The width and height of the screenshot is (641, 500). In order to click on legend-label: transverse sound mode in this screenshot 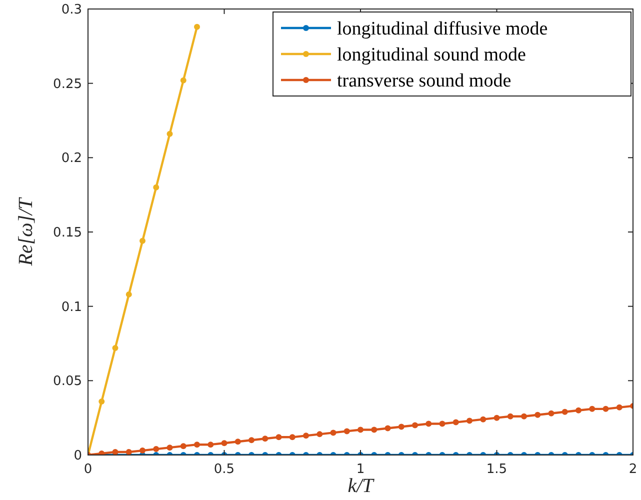, I will do `click(424, 81)`.